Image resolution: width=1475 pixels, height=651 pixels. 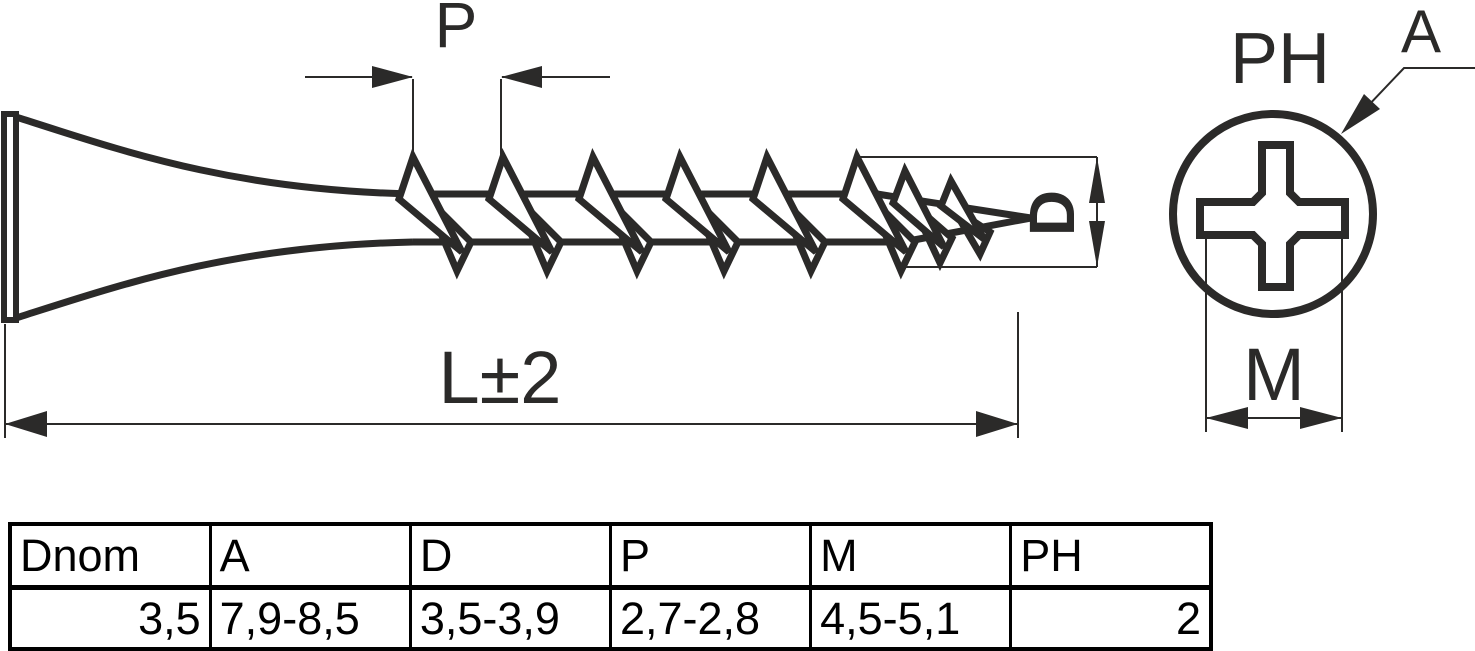 I want to click on value-dnom: 3,5, so click(x=110, y=618).